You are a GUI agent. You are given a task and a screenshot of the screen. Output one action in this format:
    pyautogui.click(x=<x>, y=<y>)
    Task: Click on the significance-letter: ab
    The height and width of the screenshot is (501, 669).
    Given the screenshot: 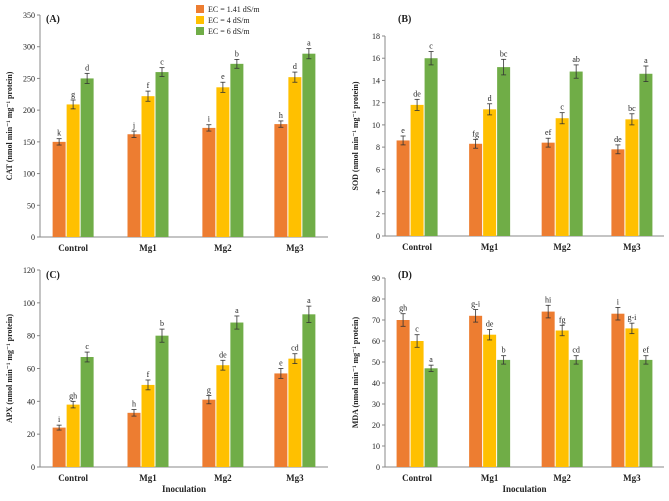 What is the action you would take?
    pyautogui.click(x=576, y=59)
    